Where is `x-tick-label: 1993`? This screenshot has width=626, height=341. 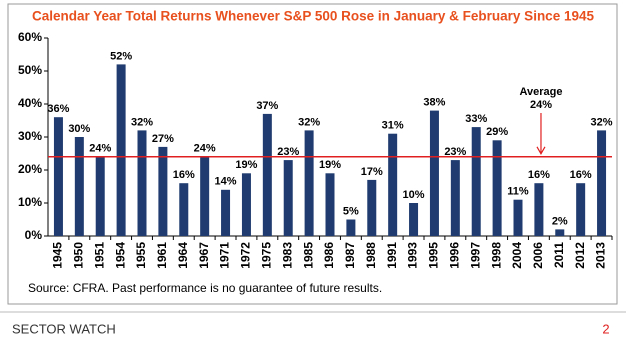
x-tick-label: 1993 is located at coordinates (413, 255).